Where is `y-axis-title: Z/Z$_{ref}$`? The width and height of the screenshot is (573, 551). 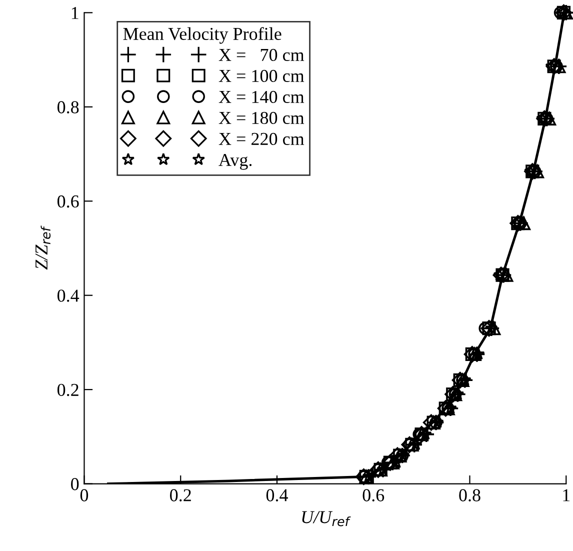 y-axis-title: Z/Z$_{ref}$ is located at coordinates (43, 248).